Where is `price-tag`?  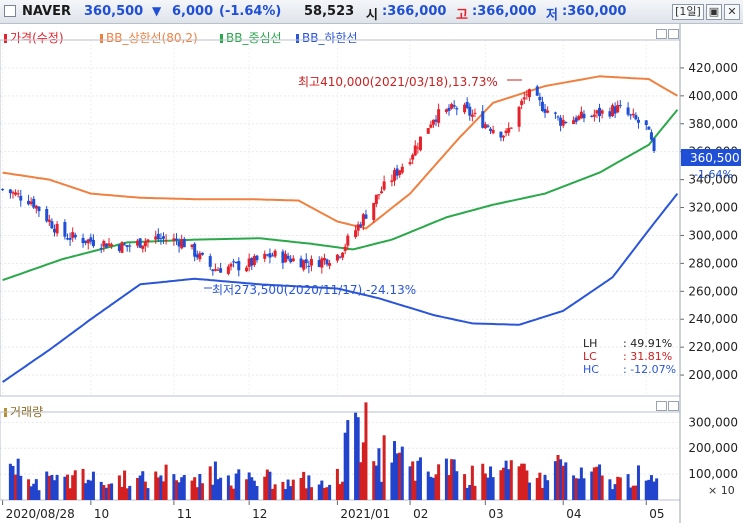 price-tag is located at coordinates (711, 157).